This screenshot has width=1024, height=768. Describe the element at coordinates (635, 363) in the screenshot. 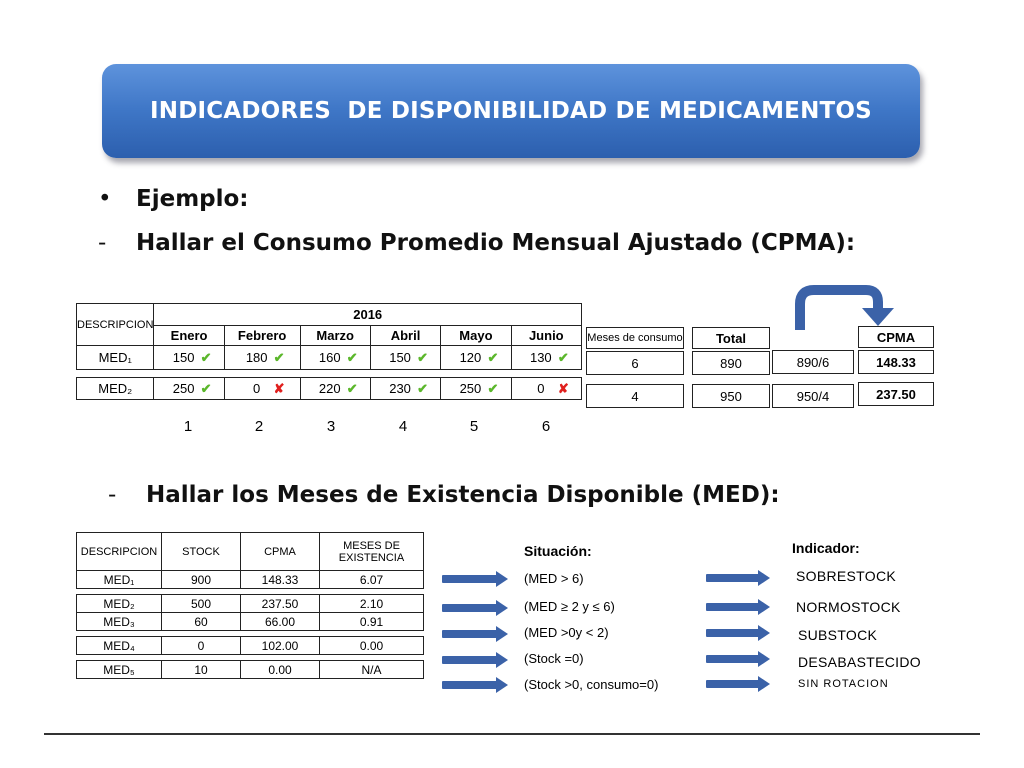

I see `meses-value: 6` at that location.